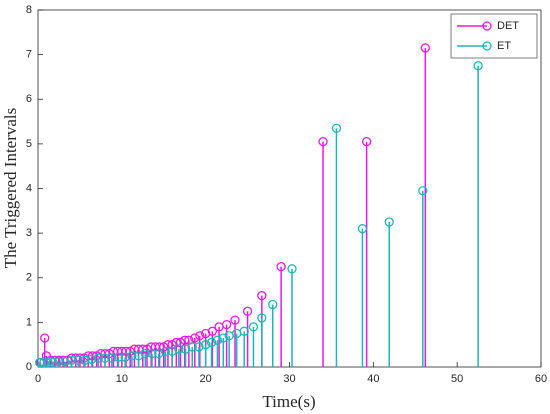  What do you see at coordinates (457, 379) in the screenshot?
I see `x-tick-label: 50` at bounding box center [457, 379].